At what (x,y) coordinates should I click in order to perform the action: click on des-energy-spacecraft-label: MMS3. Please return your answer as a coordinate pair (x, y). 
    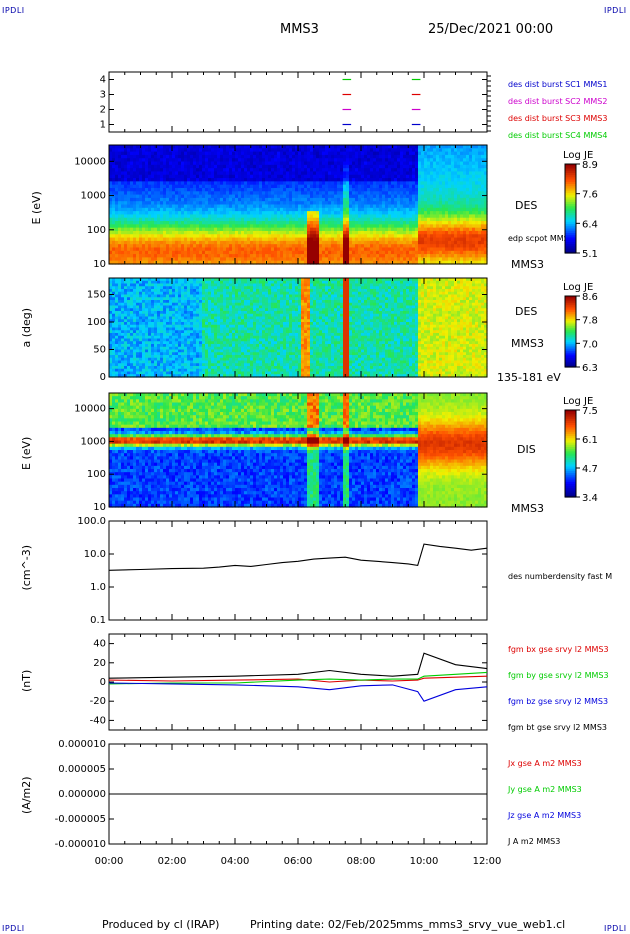
    Looking at the image, I should click on (527, 264).